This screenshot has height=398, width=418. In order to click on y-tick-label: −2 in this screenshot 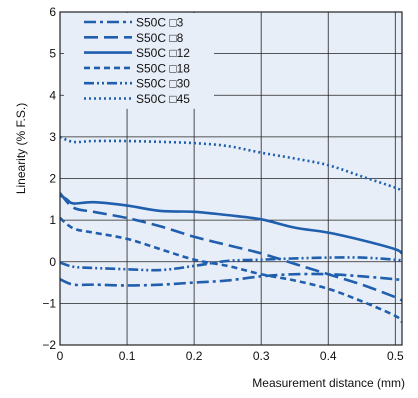, I will do `click(49, 345)`.